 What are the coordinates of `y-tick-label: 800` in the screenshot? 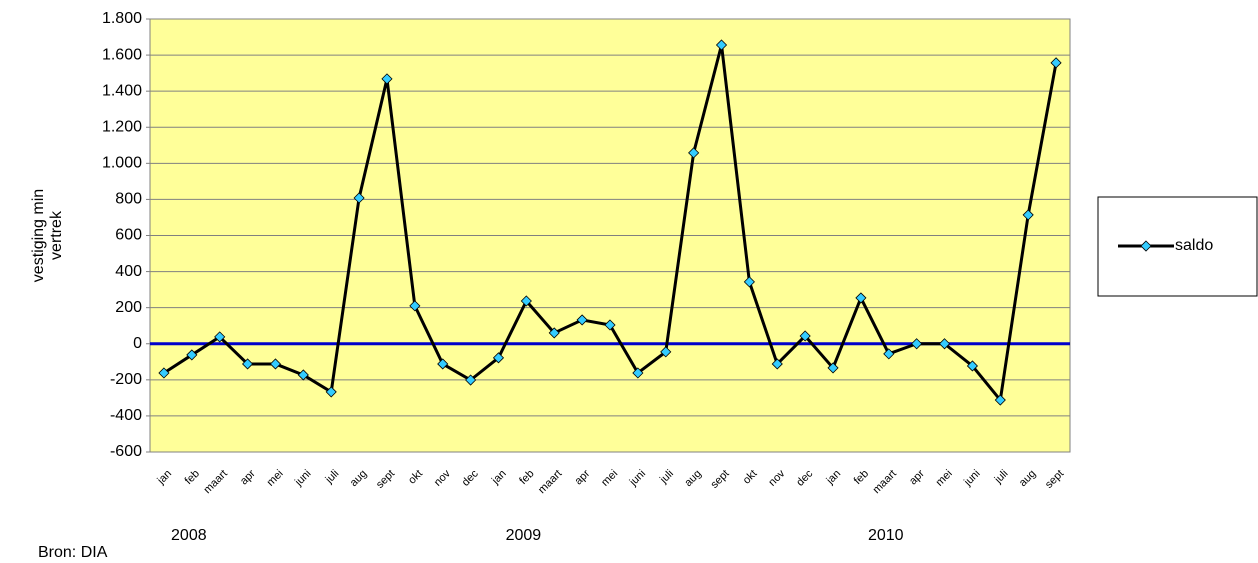 It's located at (128, 199).